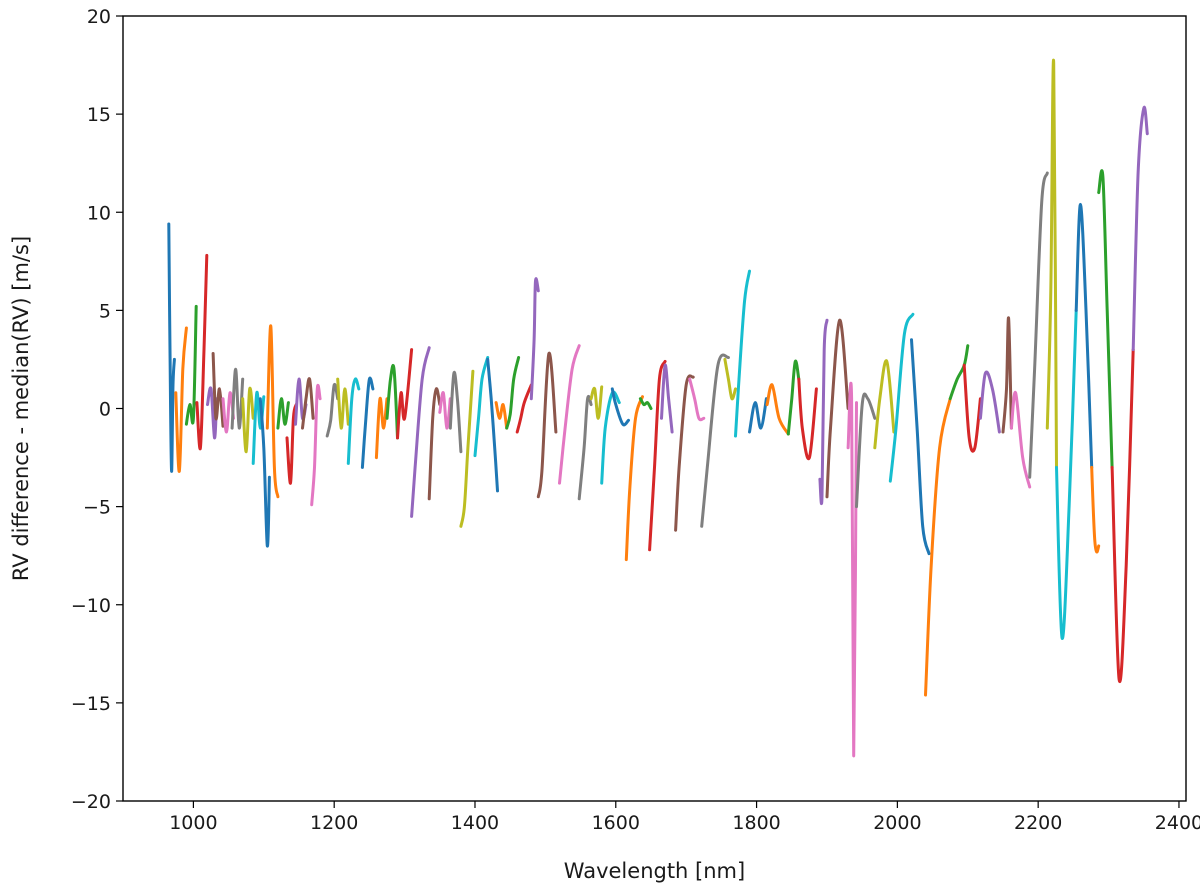 Image resolution: width=1200 pixels, height=889 pixels. What do you see at coordinates (91, 606) in the screenshot?
I see `y-tick-label: −10` at bounding box center [91, 606].